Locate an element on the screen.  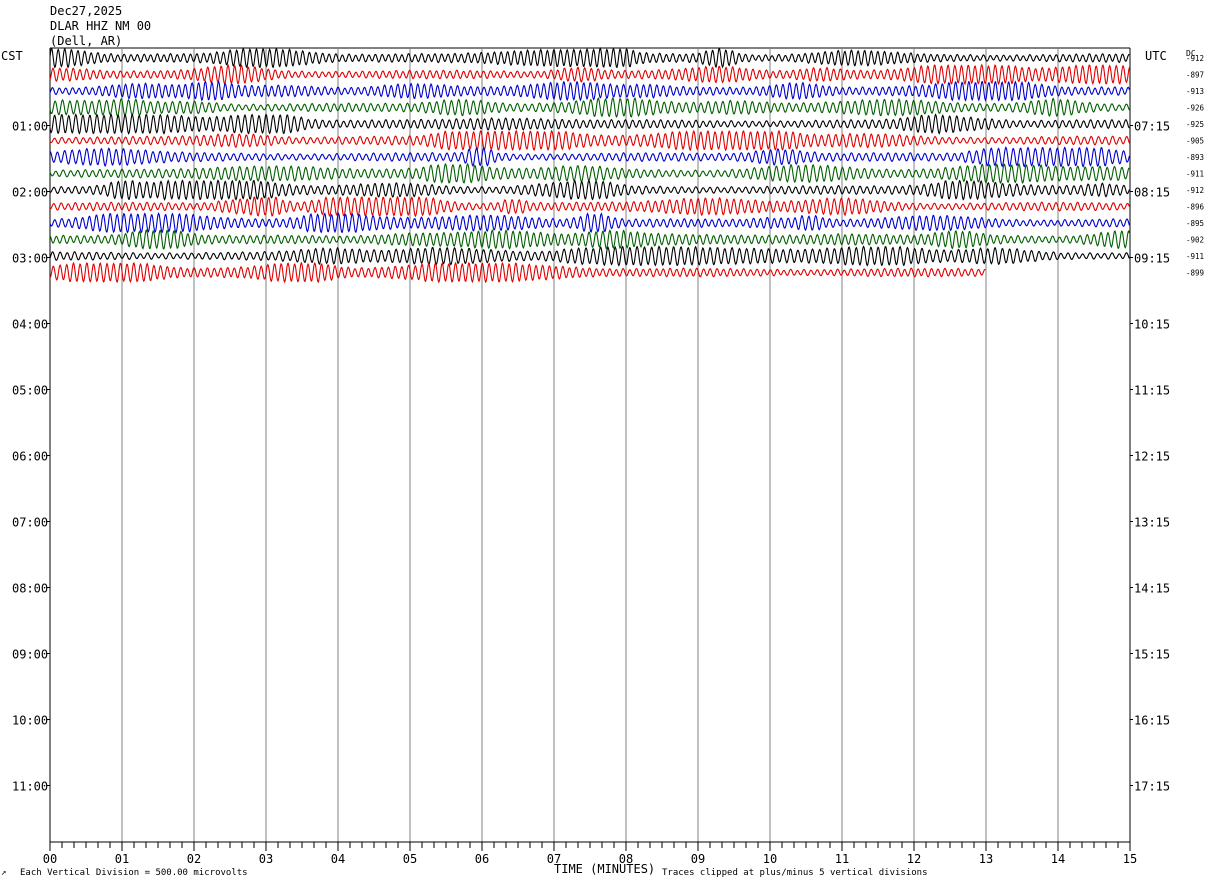
x-tick-label-10: 10 is located at coordinates (770, 859).